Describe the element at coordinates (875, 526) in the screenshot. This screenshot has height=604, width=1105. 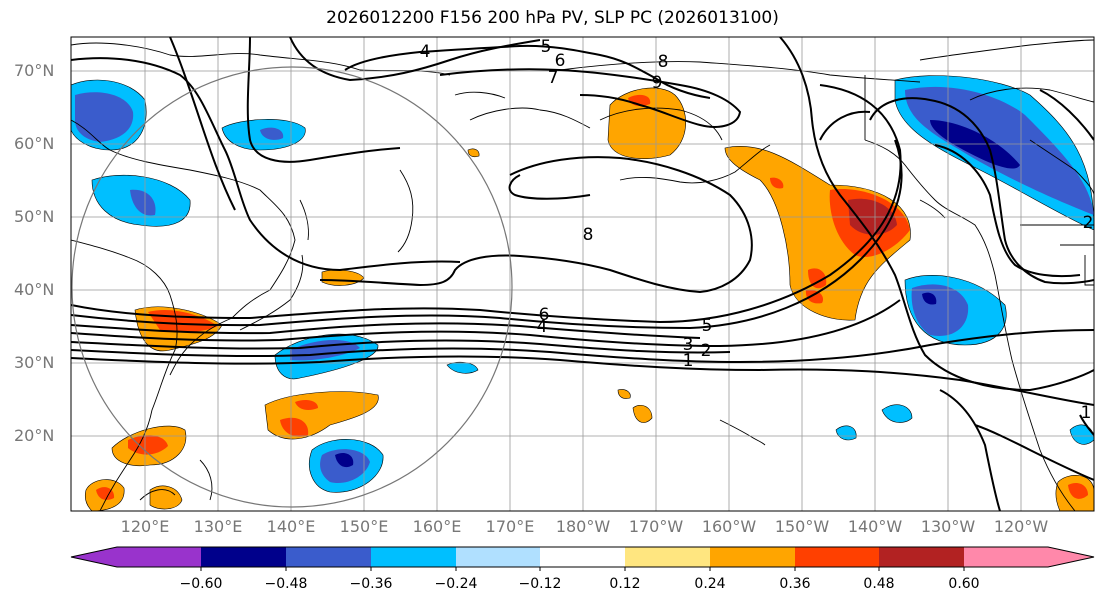
I see `lon-label: 140°W` at that location.